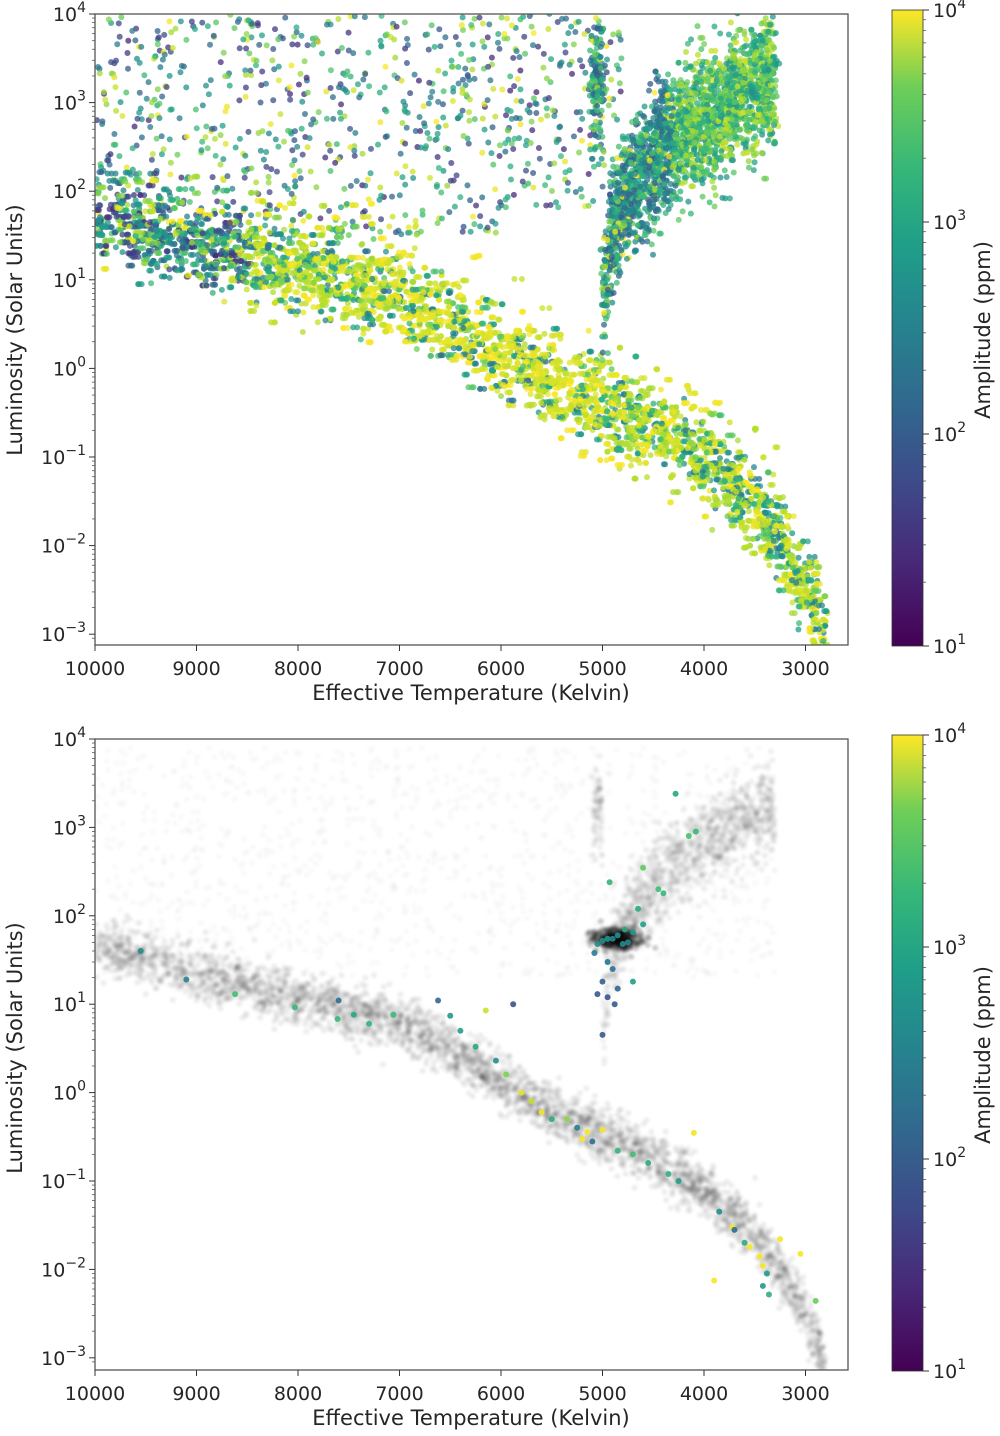 The height and width of the screenshot is (1436, 1000). What do you see at coordinates (944, 1052) in the screenshot?
I see `colorbar-ticks: 10¹ 10² 10³ 10⁴` at bounding box center [944, 1052].